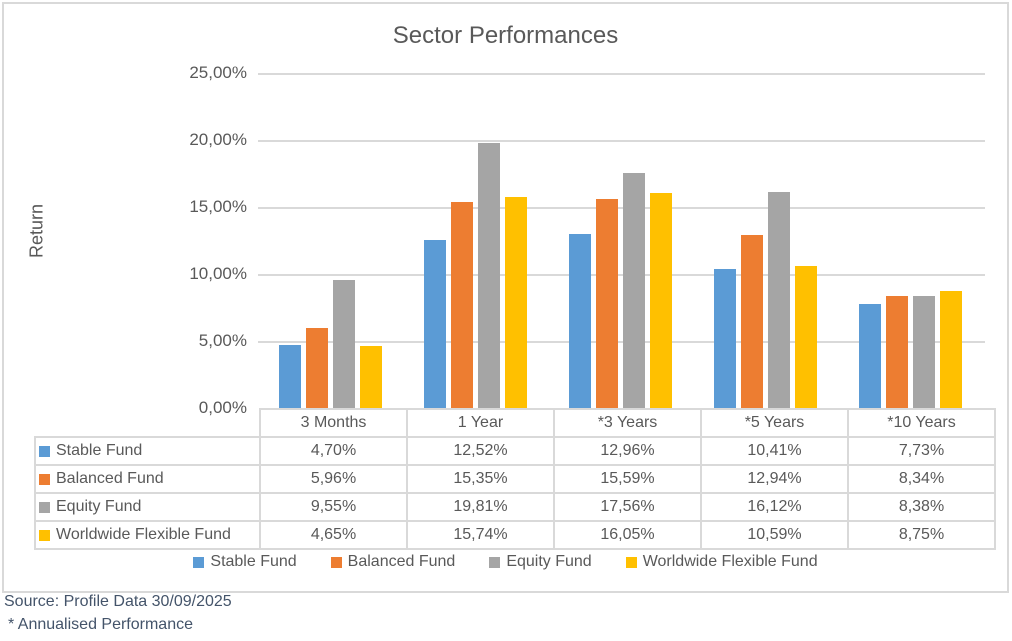 The height and width of the screenshot is (641, 1012). Describe the element at coordinates (333, 451) in the screenshot. I see `table-value-cell: 4,70%` at that location.